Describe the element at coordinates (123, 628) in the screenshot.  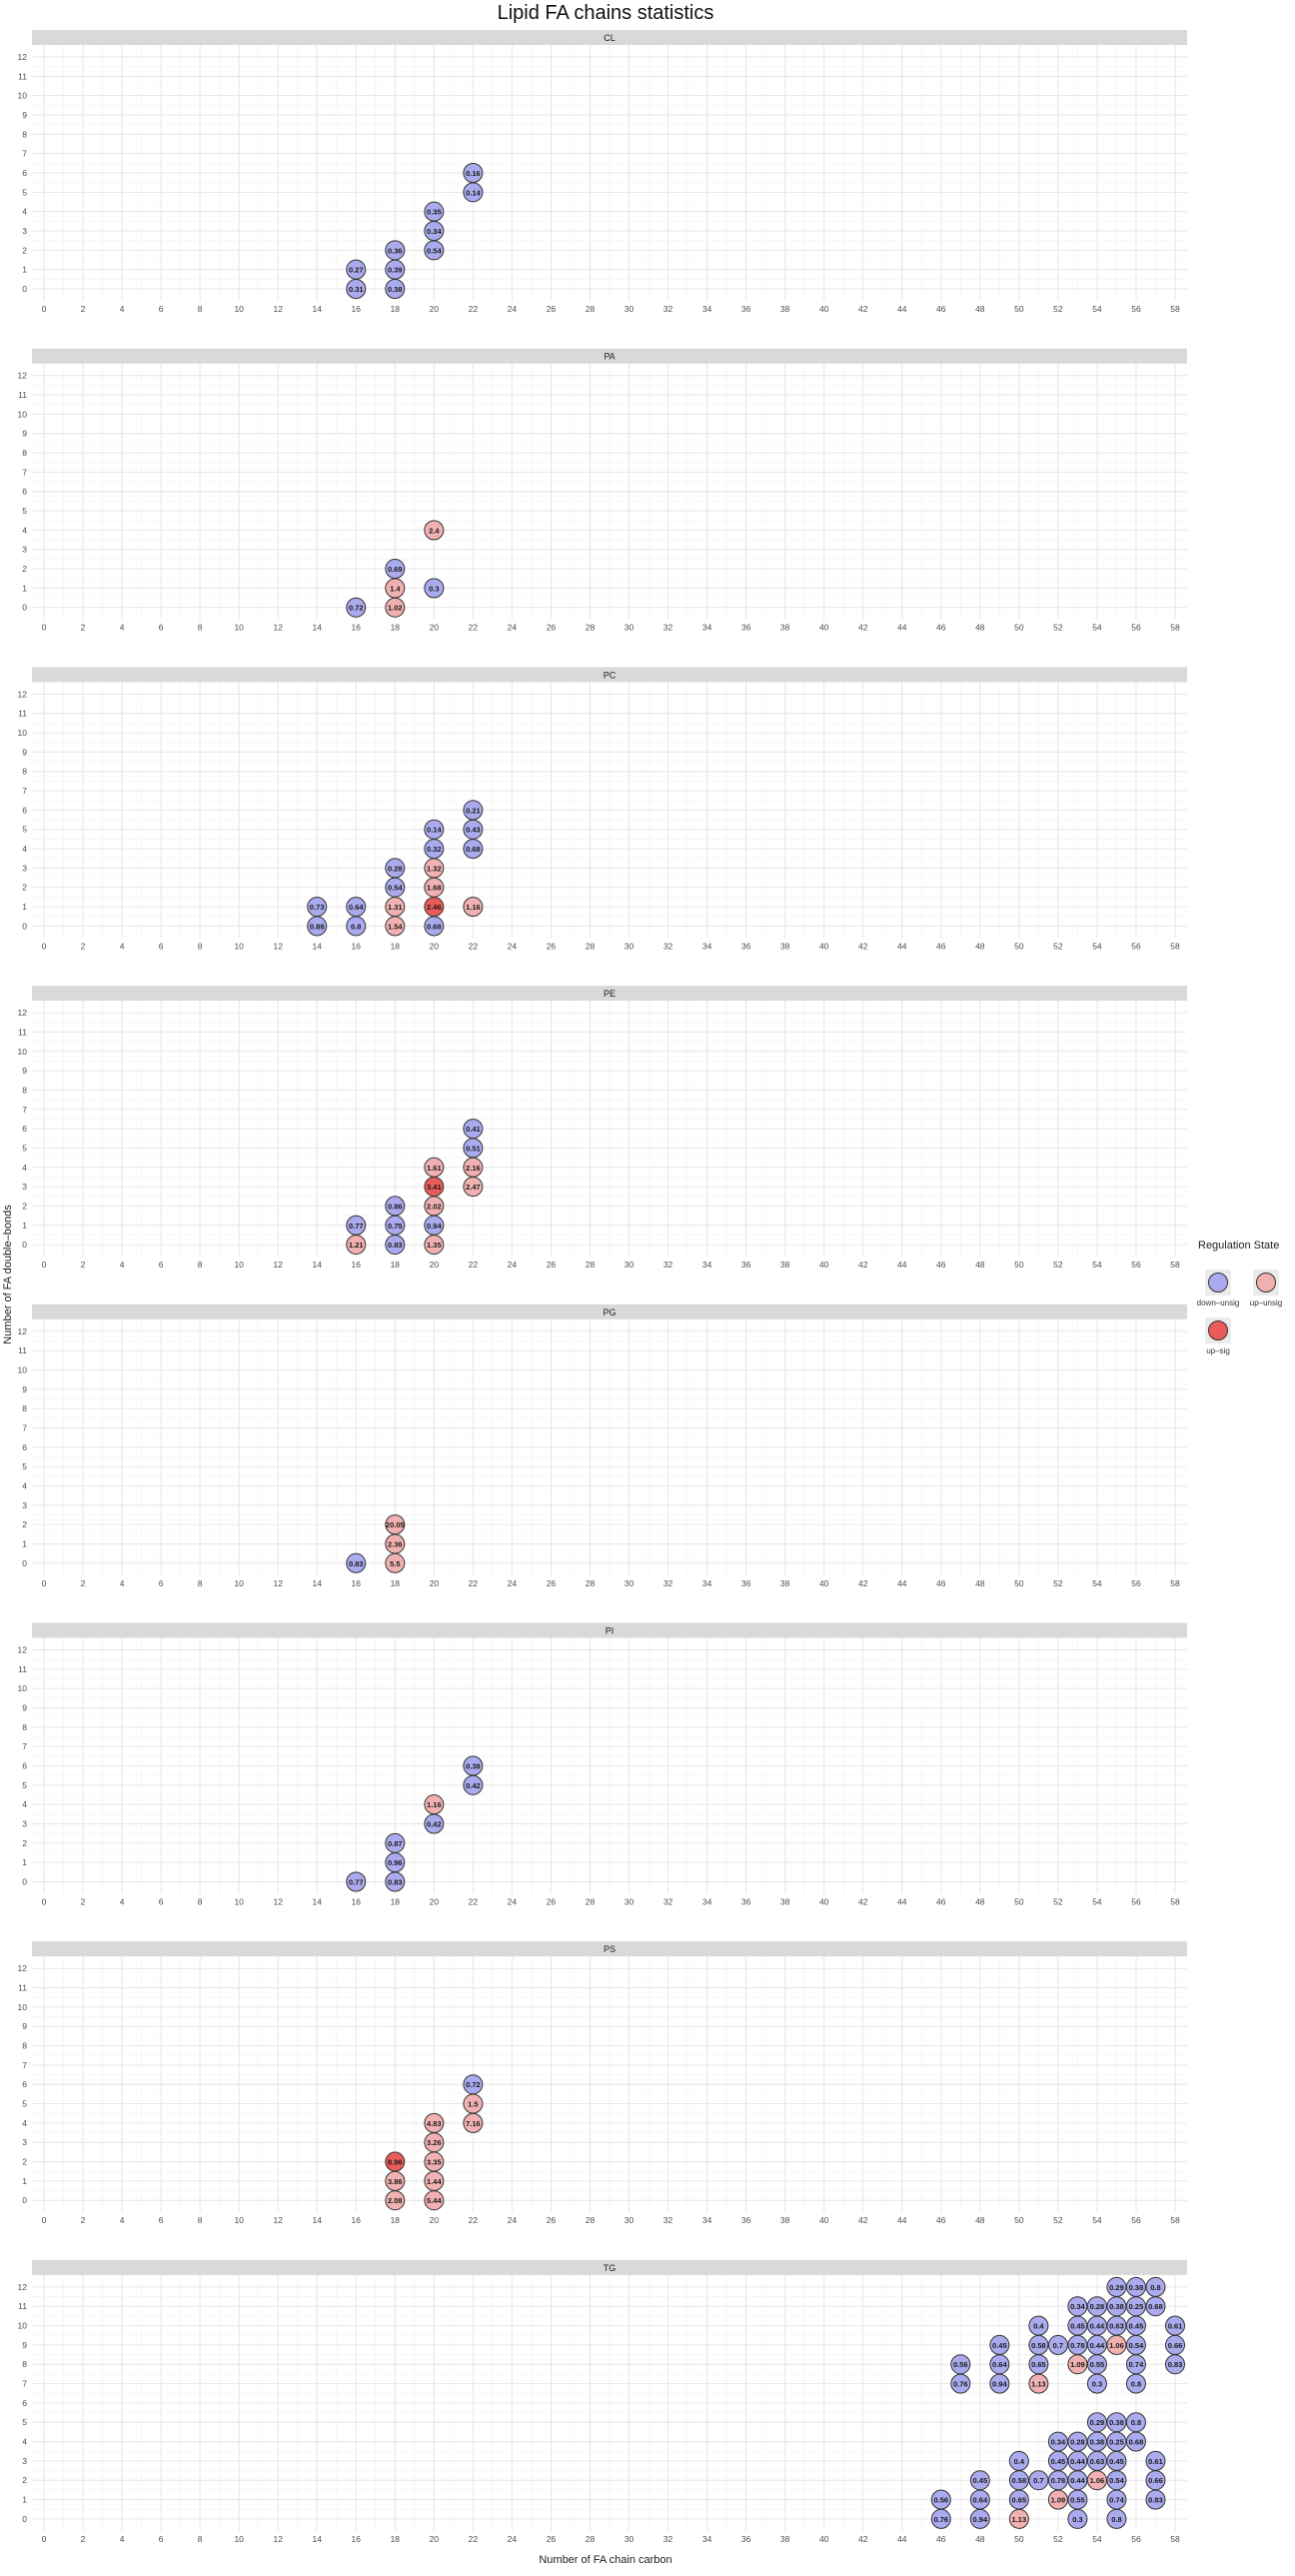
I see `x-tick-label: 4` at that location.